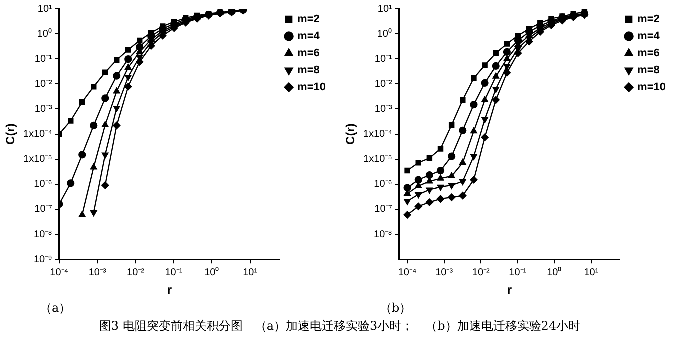 This screenshot has height=349, width=680. Describe the element at coordinates (55, 308) in the screenshot. I see `text: （a）` at that location.